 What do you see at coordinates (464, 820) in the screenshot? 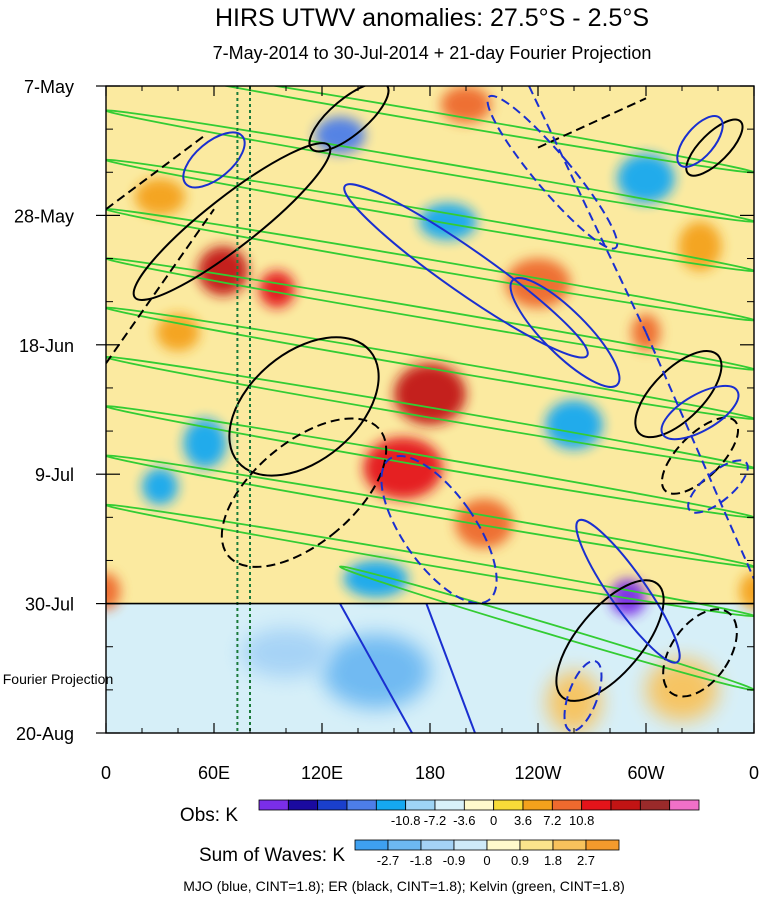
I see `obs-colorbar-label: -3.6` at bounding box center [464, 820].